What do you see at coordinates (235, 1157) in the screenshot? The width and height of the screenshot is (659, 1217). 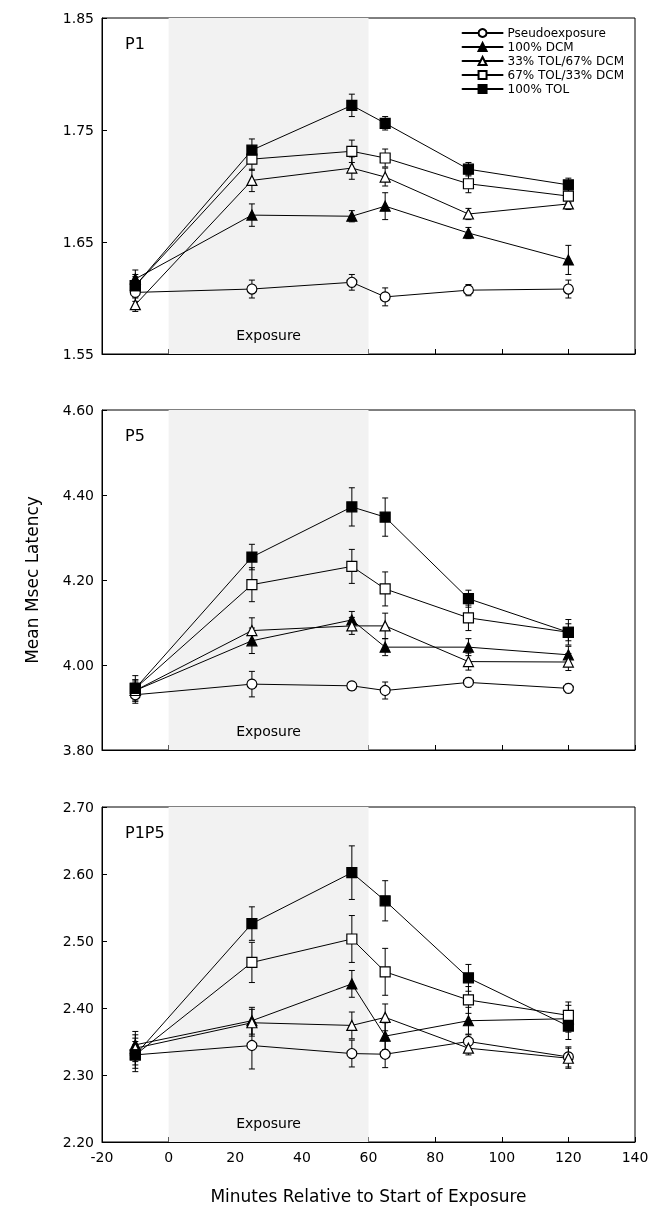 I see `x-tick-label: 20` at bounding box center [235, 1157].